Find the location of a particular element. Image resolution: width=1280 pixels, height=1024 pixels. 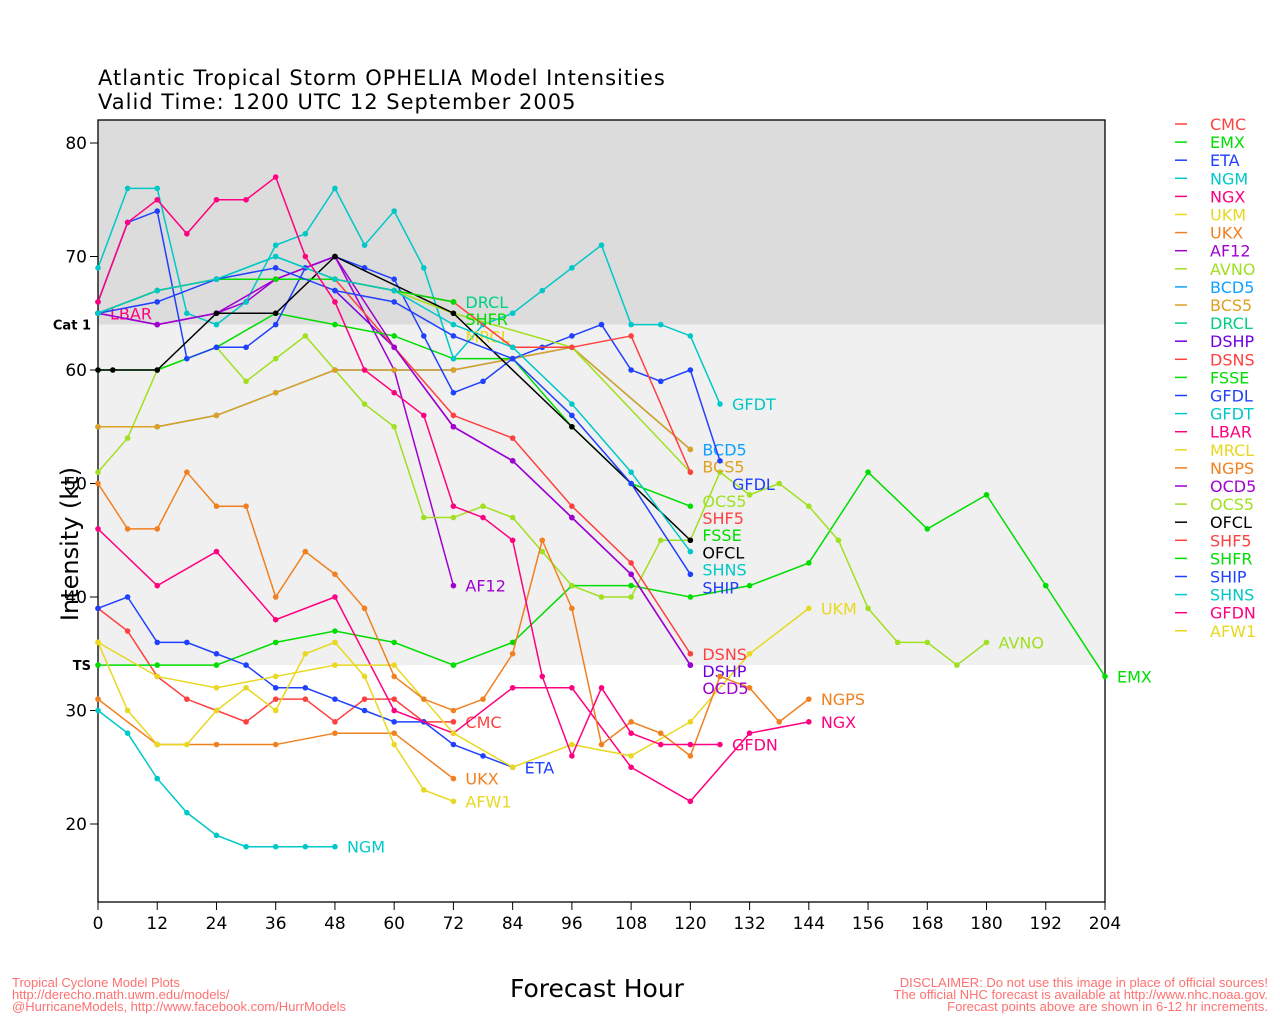

series-gfdl: GFDL is located at coordinates (435, 351).